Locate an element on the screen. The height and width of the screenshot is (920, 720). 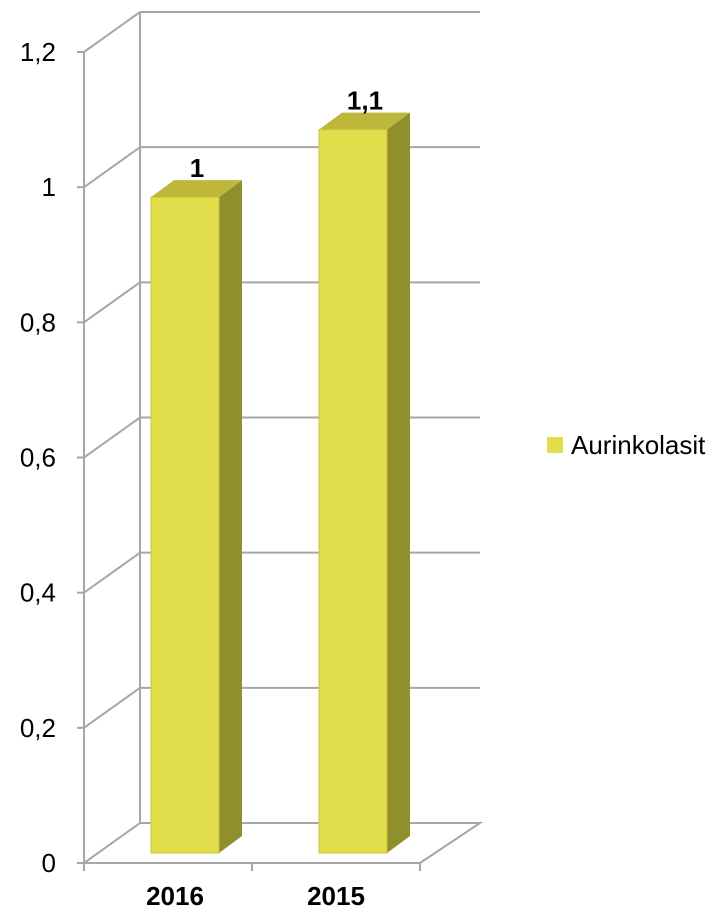
x-tick-label: 2015 is located at coordinates (336, 896).